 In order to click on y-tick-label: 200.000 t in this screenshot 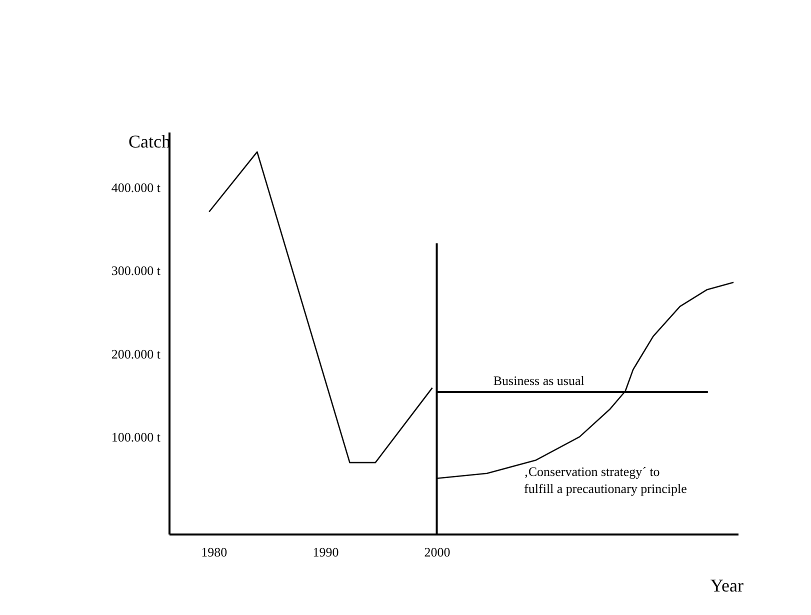, I will do `click(136, 354)`.